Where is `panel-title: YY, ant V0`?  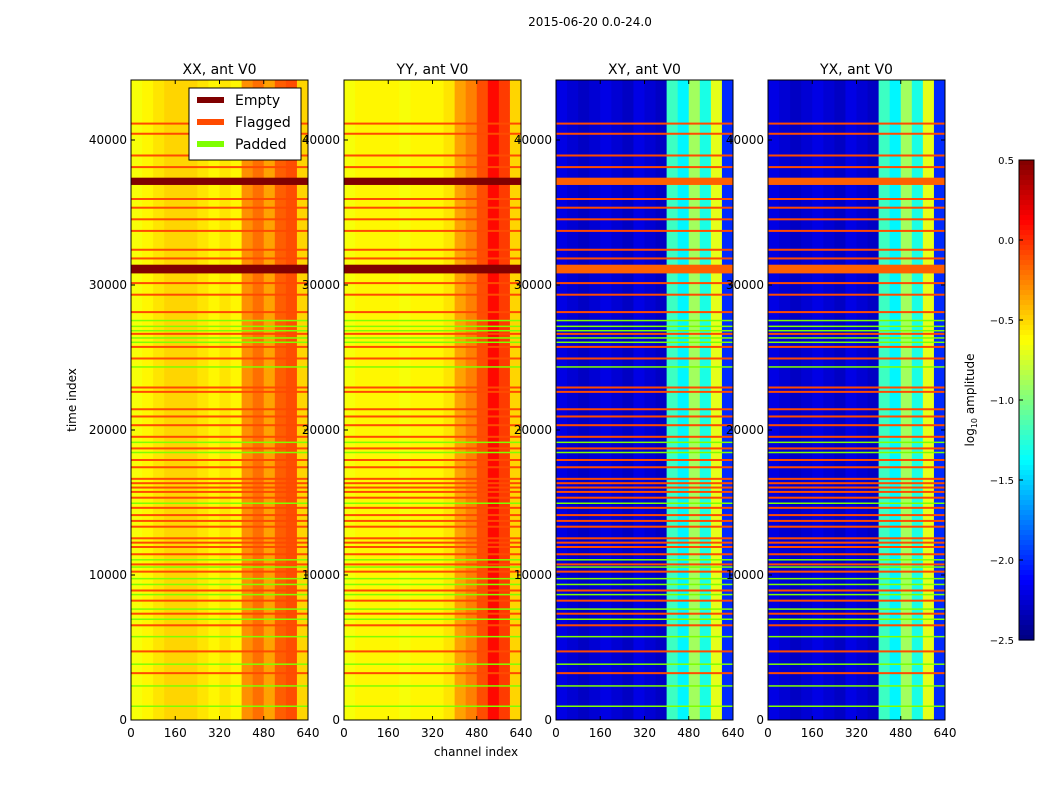
panel-title: YY, ant V0 is located at coordinates (432, 70).